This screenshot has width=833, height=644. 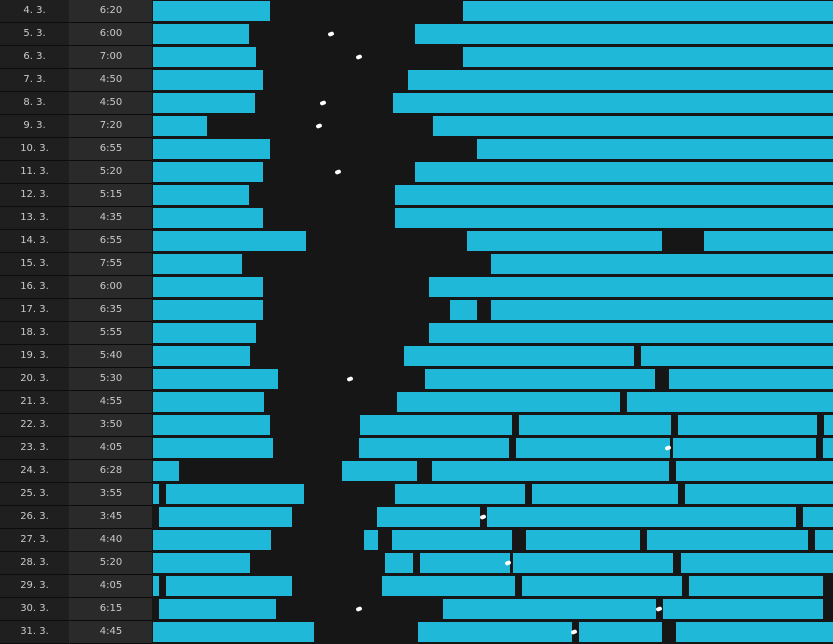 I want to click on table-row: 27. 3. 4:40, so click(x=416, y=540).